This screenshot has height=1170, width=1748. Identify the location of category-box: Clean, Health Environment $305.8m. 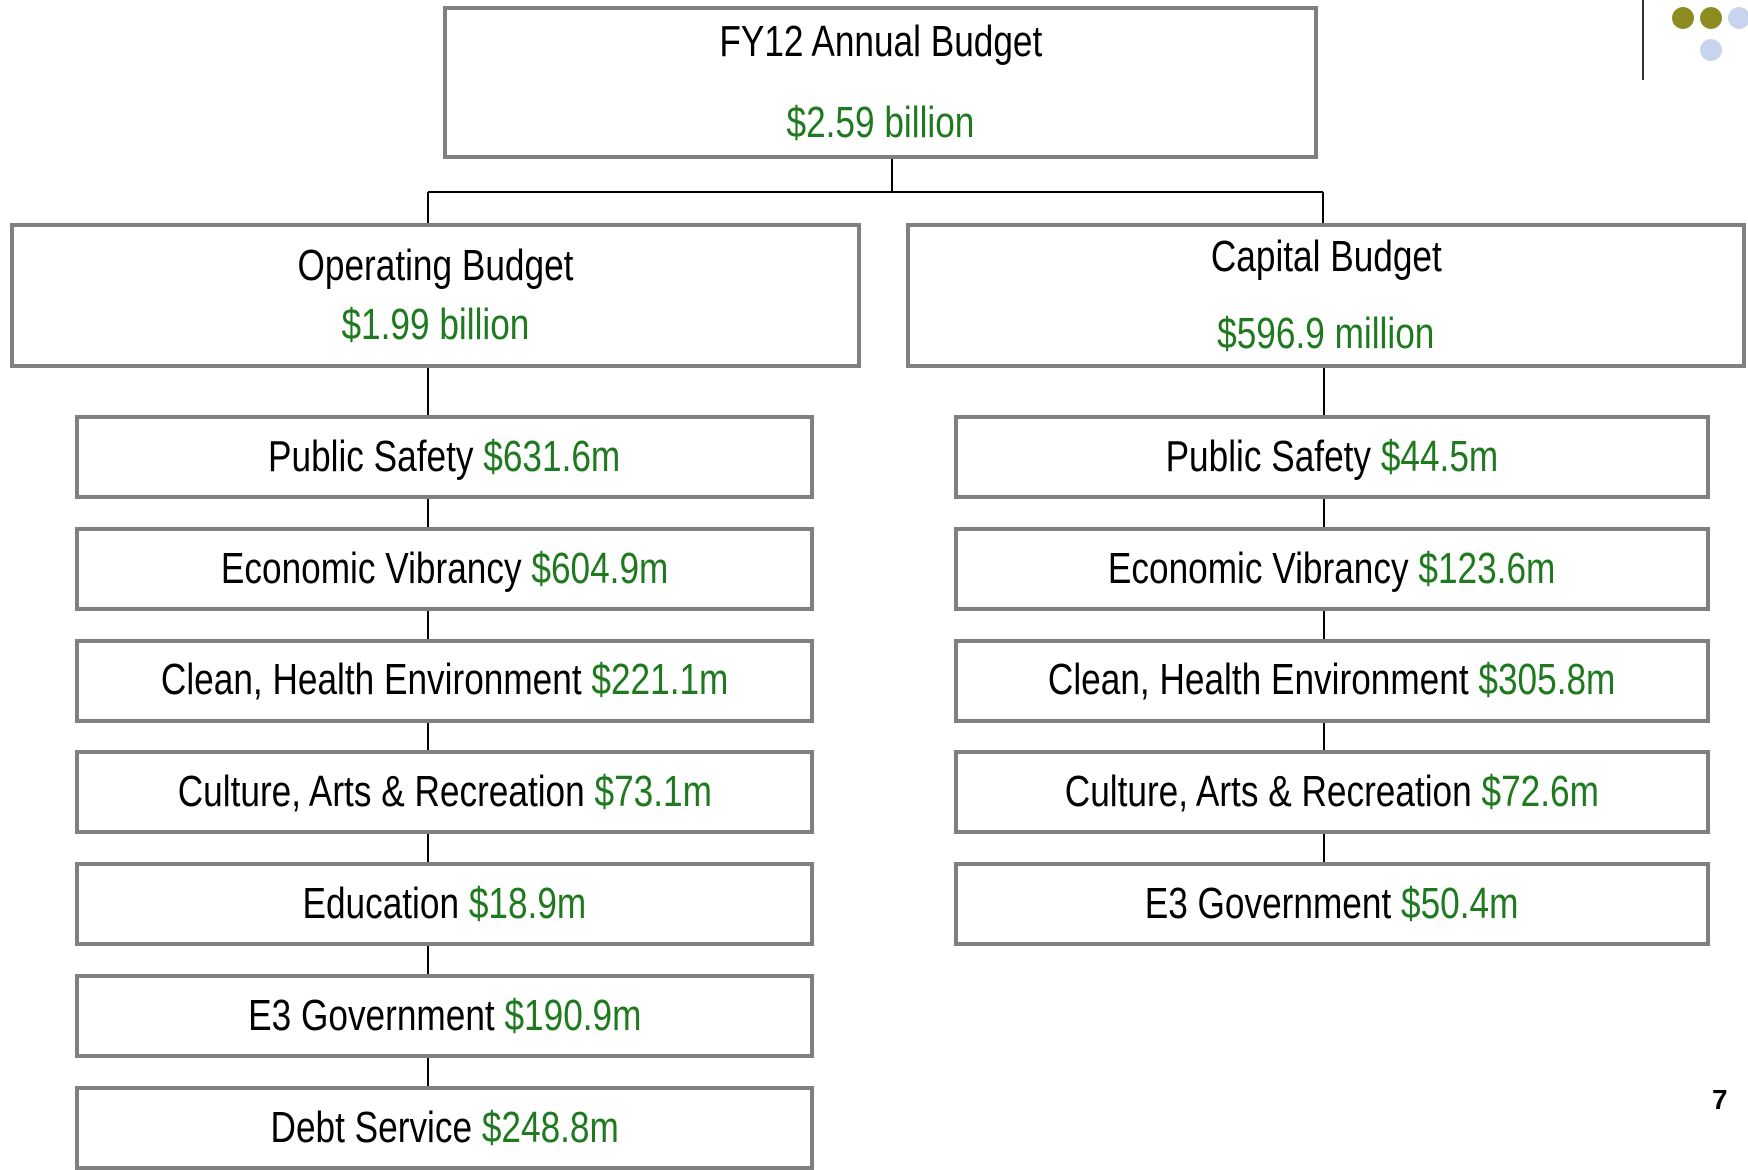
(1332, 680).